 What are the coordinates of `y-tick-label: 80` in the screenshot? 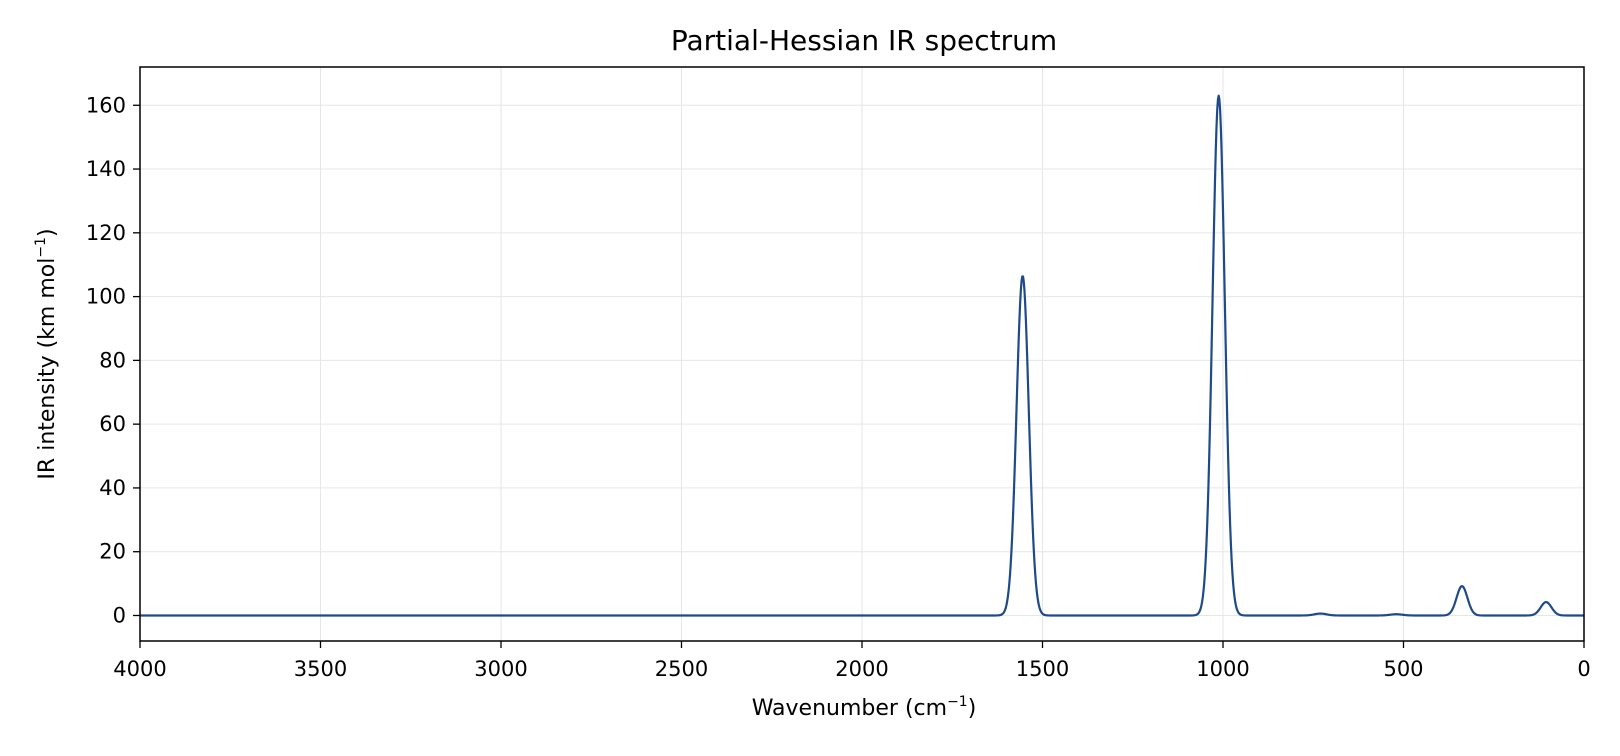 It's located at (112, 360).